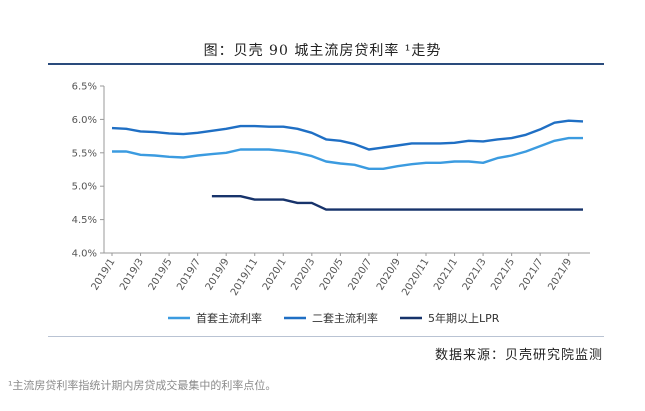  What do you see at coordinates (303, 275) in the screenshot?
I see `x-tick-label: 2020/3` at bounding box center [303, 275].